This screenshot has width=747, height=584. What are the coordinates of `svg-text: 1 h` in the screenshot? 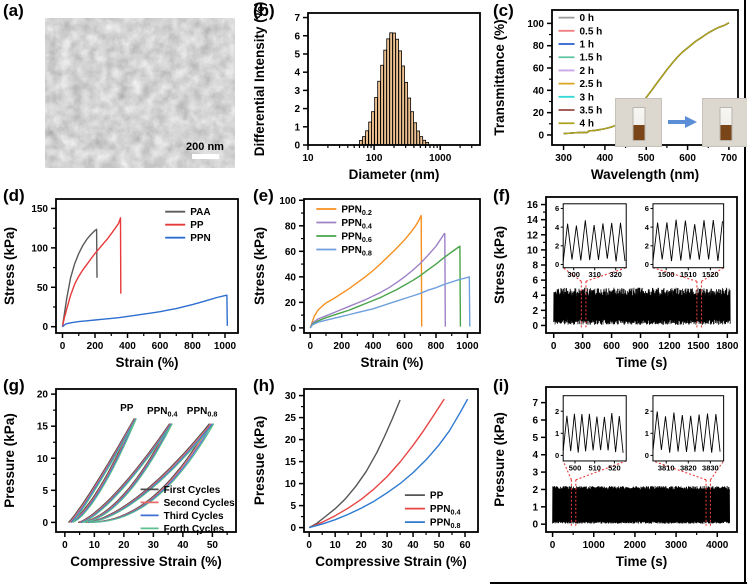 It's located at (587, 45).